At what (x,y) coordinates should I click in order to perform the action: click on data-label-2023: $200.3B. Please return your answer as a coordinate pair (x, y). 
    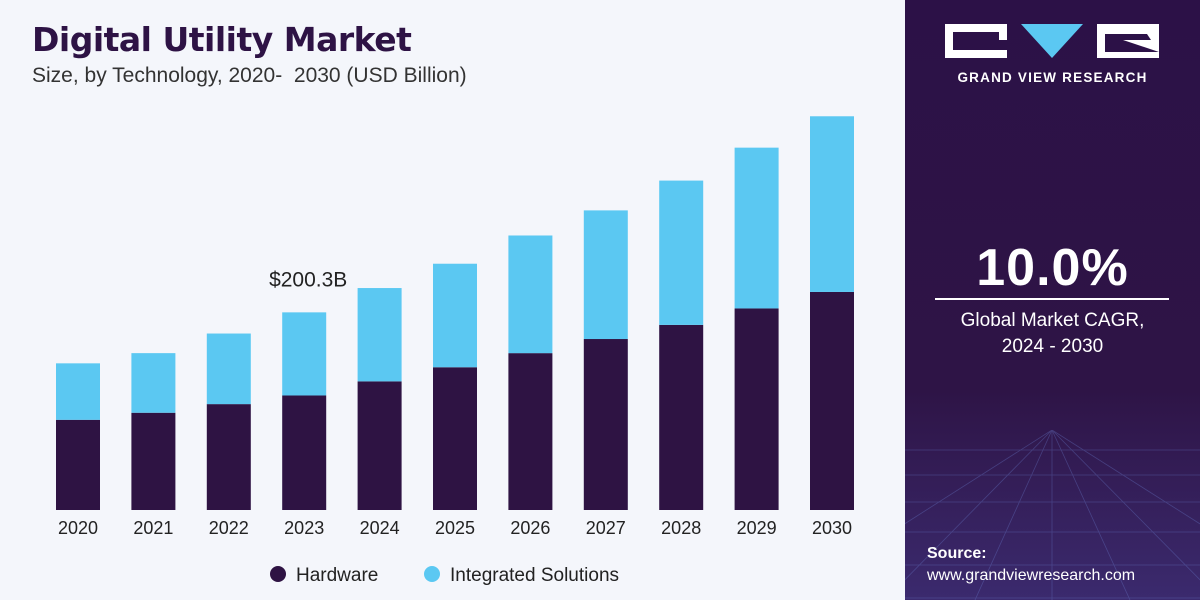
    Looking at the image, I should click on (308, 279).